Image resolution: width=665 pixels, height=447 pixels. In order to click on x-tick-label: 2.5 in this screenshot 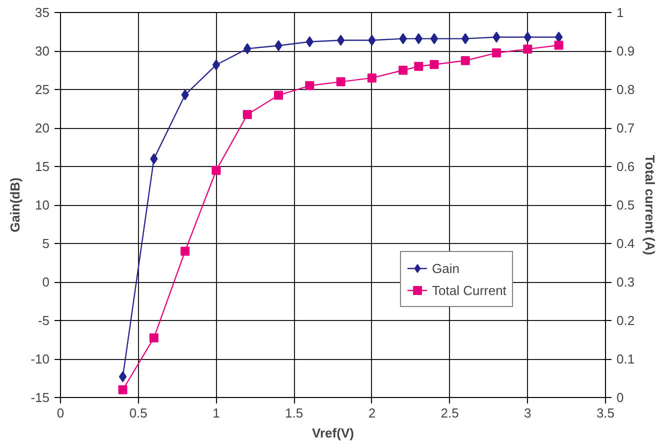, I will do `click(449, 413)`.